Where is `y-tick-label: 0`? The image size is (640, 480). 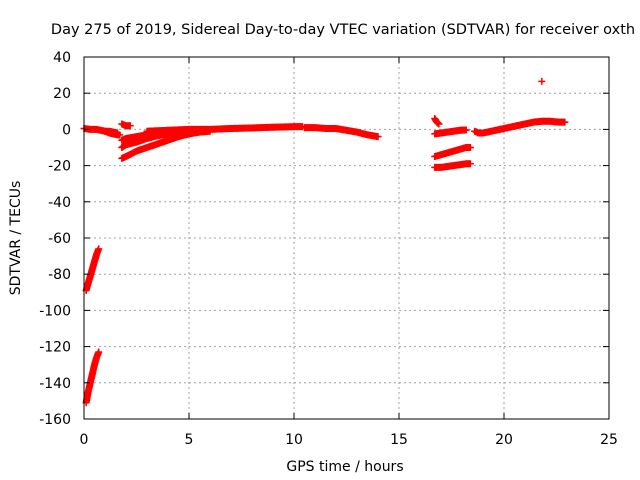
y-tick-label: 0 is located at coordinates (66, 130).